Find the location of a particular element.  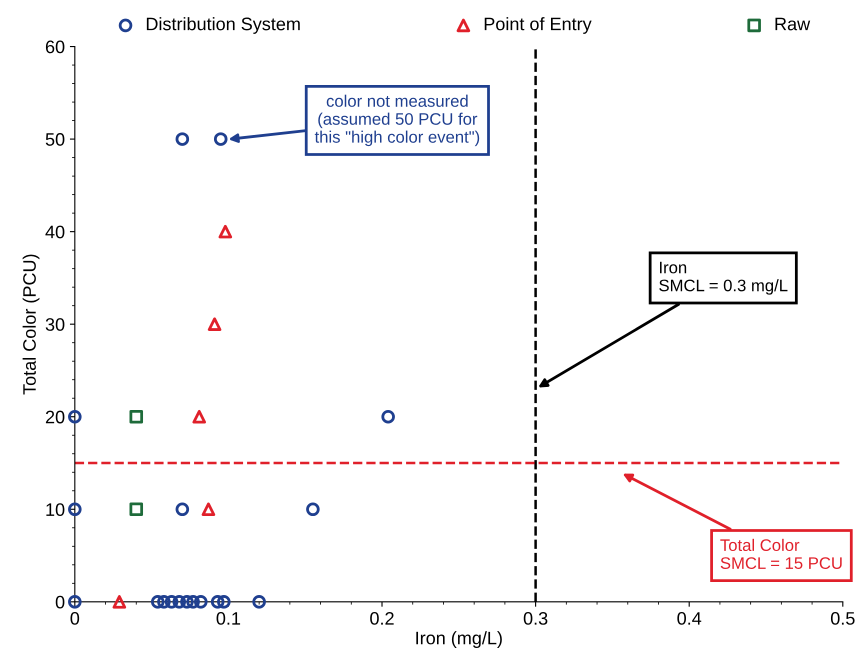

x-tick-label: 0.2 is located at coordinates (382, 618).